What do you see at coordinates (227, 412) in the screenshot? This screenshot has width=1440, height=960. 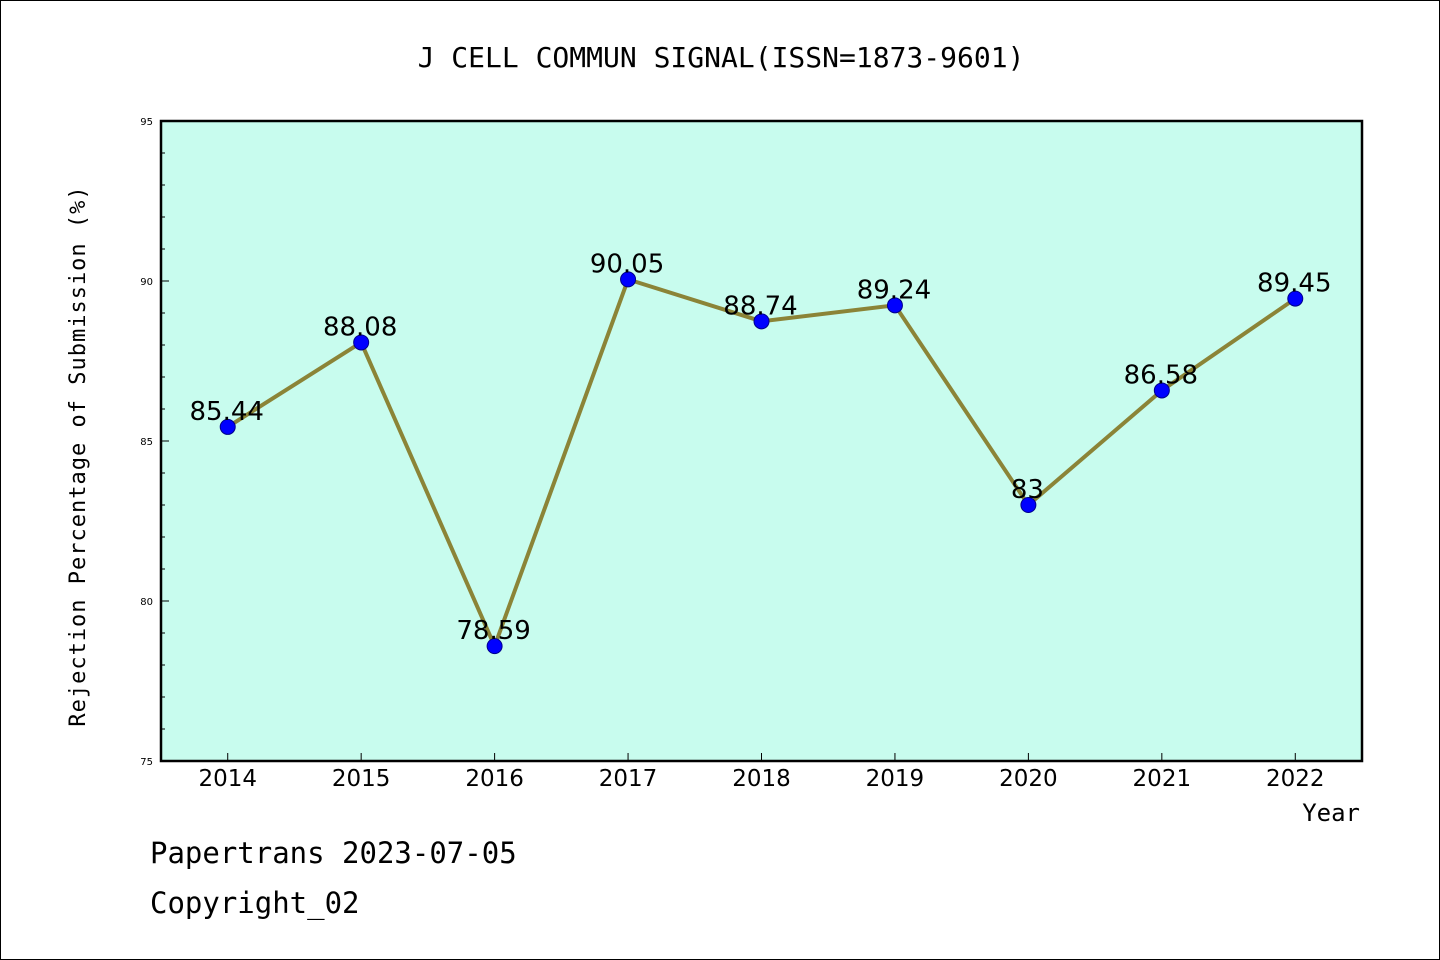 I see `data-label: 85.44` at bounding box center [227, 412].